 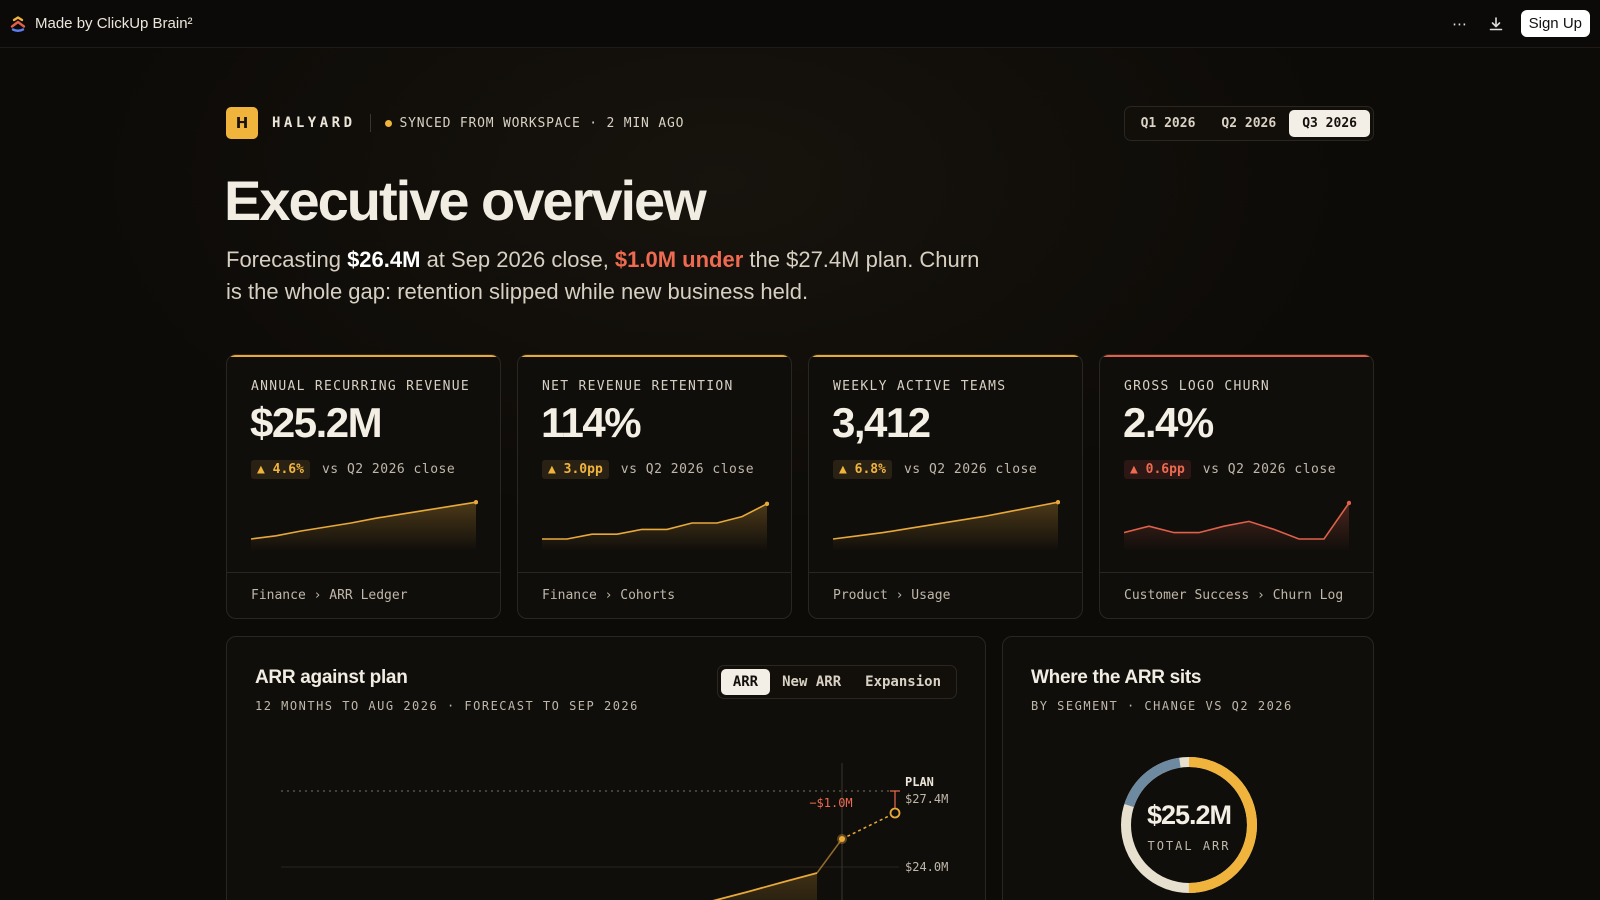 I want to click on forecast-value: $26.4M, so click(x=384, y=259).